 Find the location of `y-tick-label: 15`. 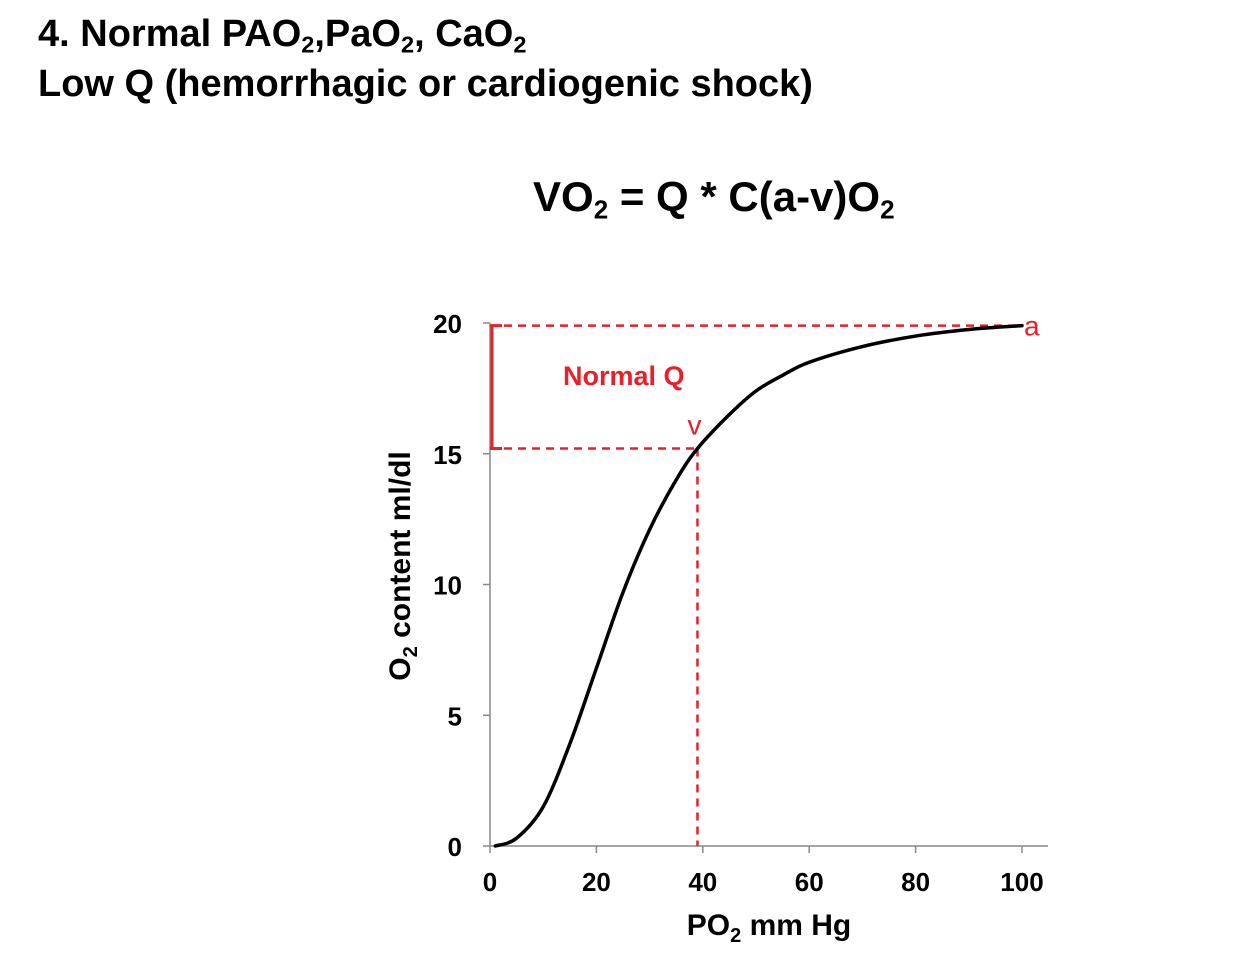

y-tick-label: 15 is located at coordinates (447, 455).